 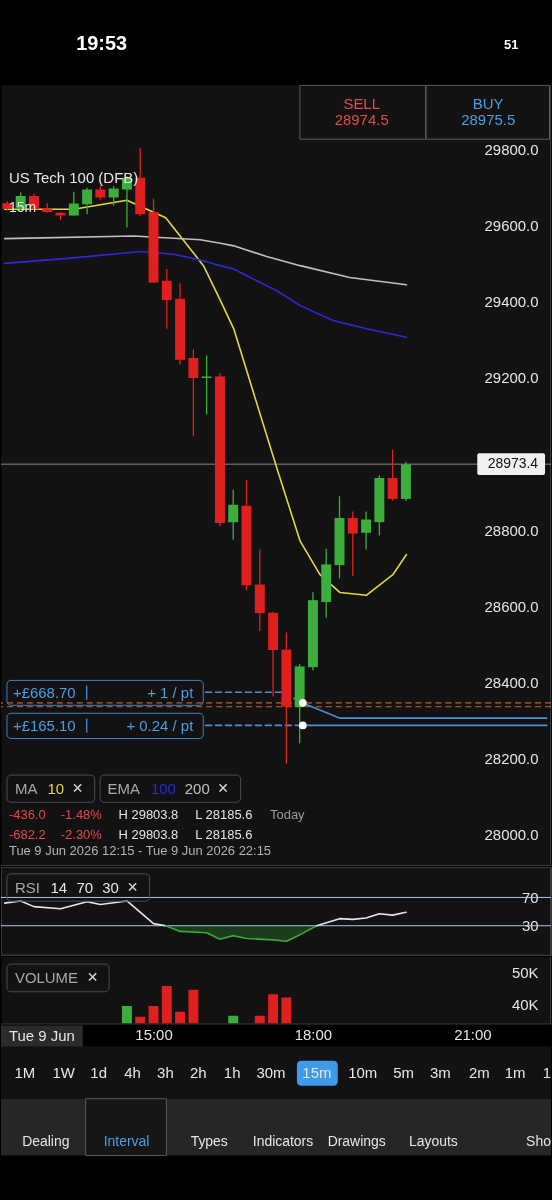 I want to click on y-tick-label: 28000.0, so click(x=511, y=835).